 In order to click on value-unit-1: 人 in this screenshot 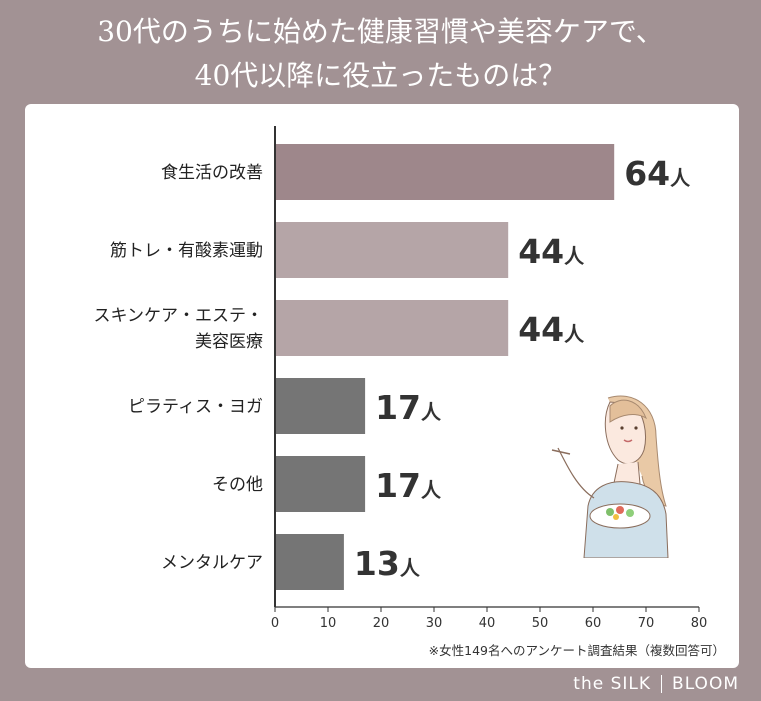, I will do `click(574, 256)`.